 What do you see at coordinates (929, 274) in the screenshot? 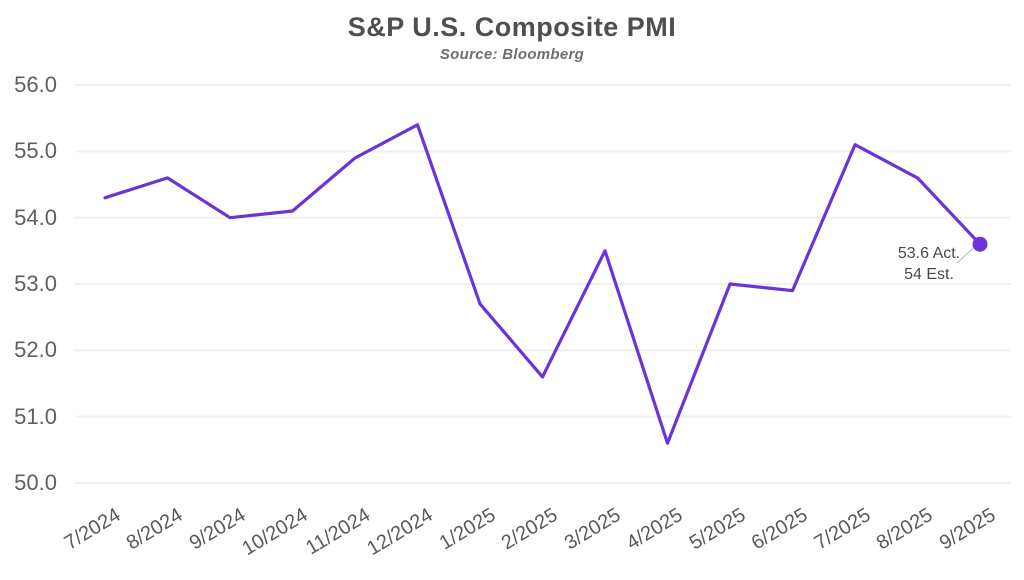
I see `annotation-estimate-value: 54 Est.` at bounding box center [929, 274].